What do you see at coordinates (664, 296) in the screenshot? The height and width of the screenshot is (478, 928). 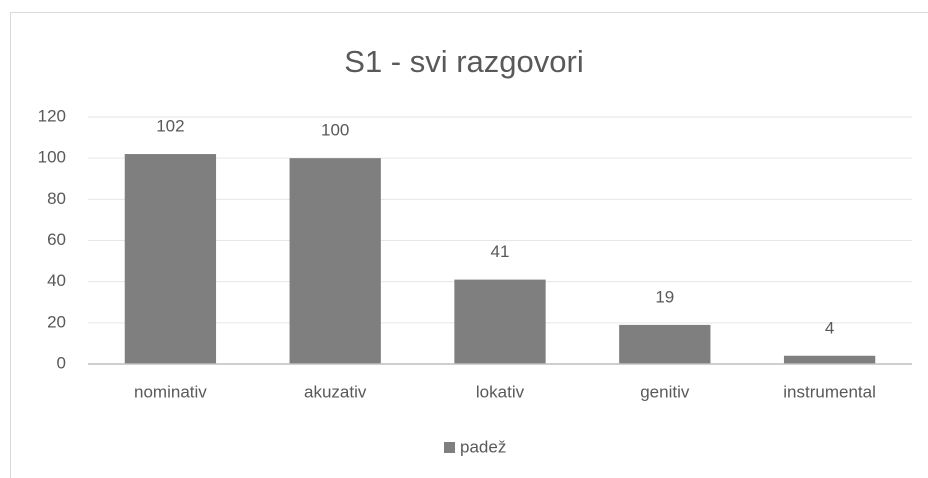 I see `data-label: 19` at bounding box center [664, 296].